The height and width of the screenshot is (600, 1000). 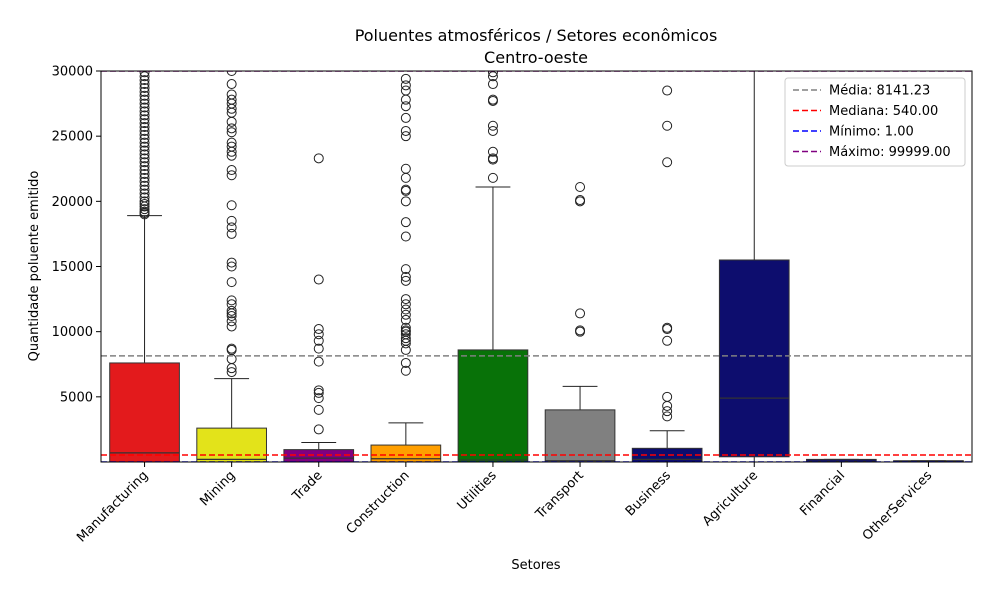 I want to click on legend-label-2: Mínimo: 1.00, so click(x=871, y=132).